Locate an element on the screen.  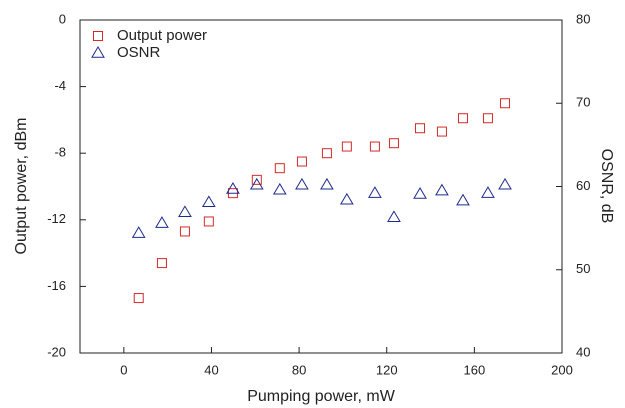
y2-tick-label: 80 is located at coordinates (583, 18).